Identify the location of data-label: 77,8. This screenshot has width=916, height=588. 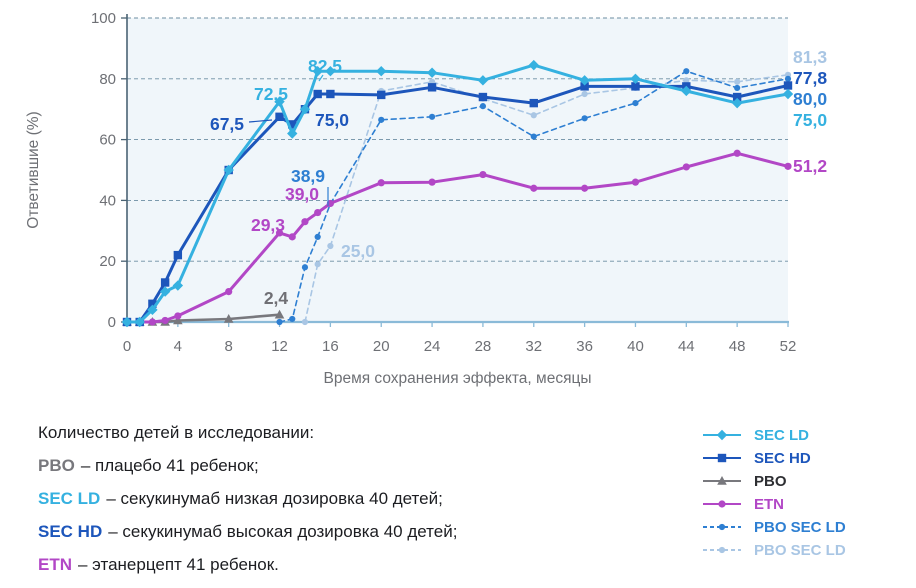
(810, 78).